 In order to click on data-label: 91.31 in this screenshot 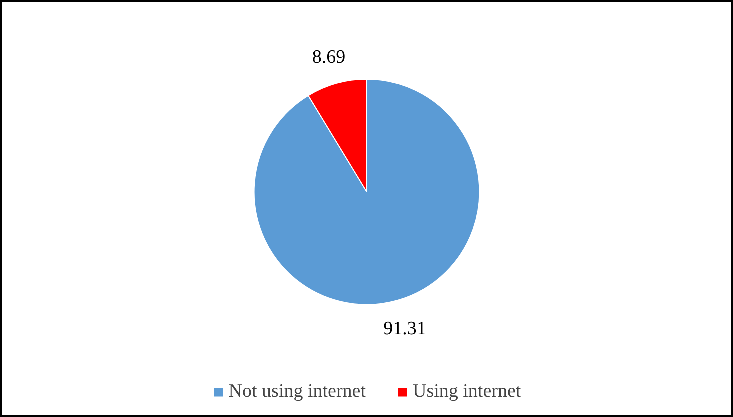, I will do `click(405, 329)`.